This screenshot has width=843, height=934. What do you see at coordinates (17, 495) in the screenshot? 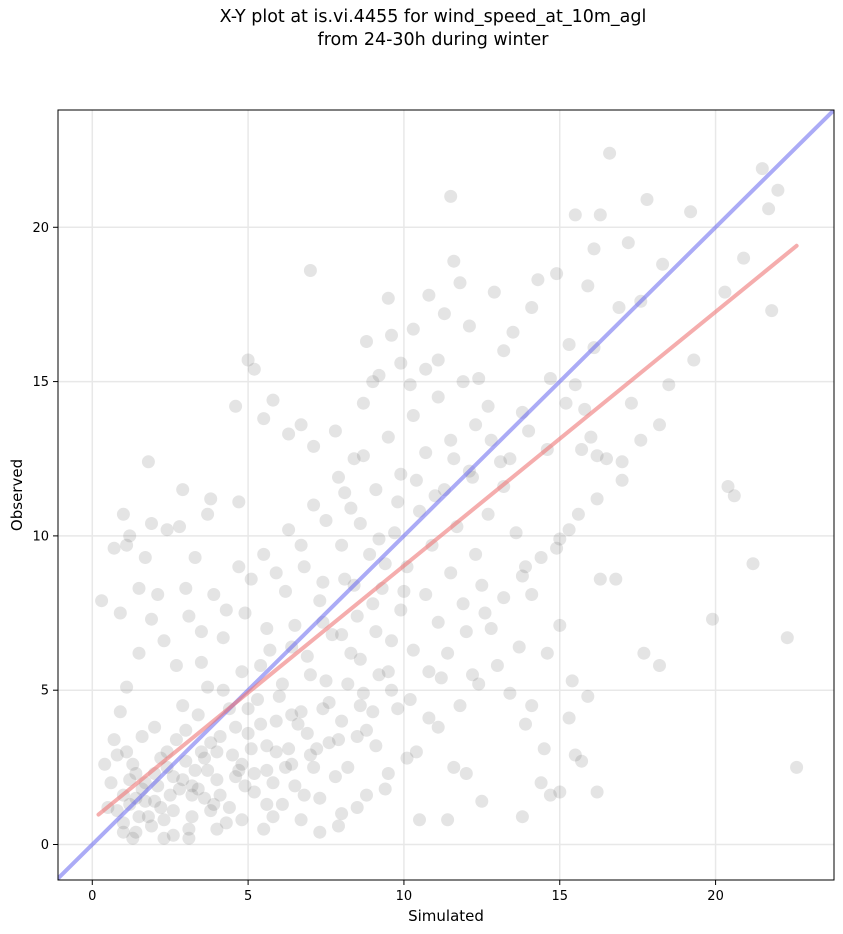
I see `y-axis-label: Observed` at bounding box center [17, 495].